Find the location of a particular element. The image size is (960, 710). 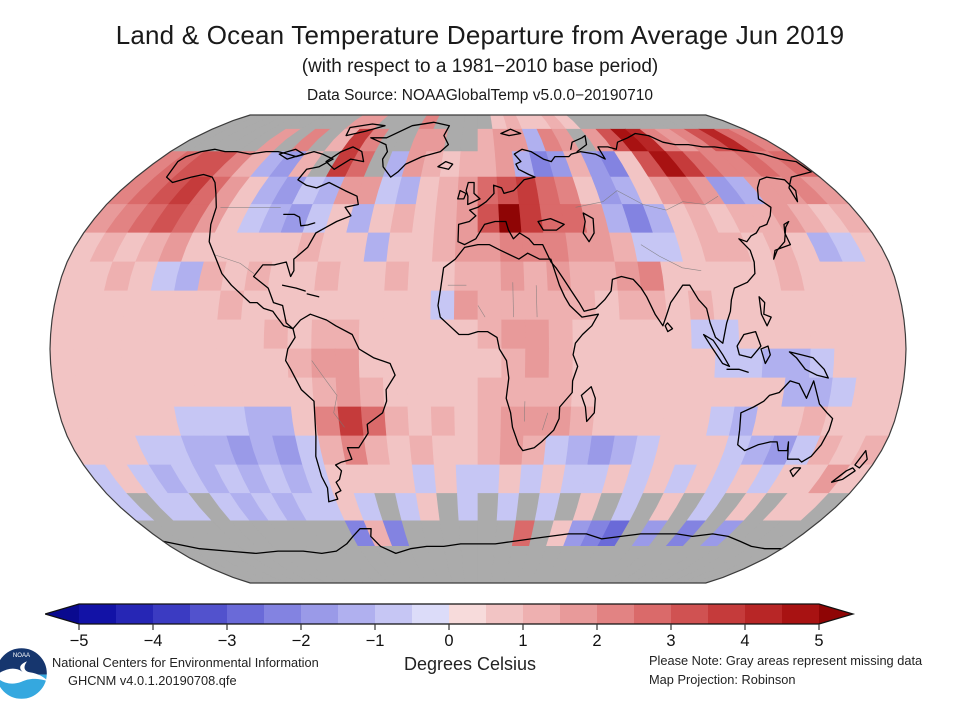

colorbar-tick-label: 0 is located at coordinates (448, 641).